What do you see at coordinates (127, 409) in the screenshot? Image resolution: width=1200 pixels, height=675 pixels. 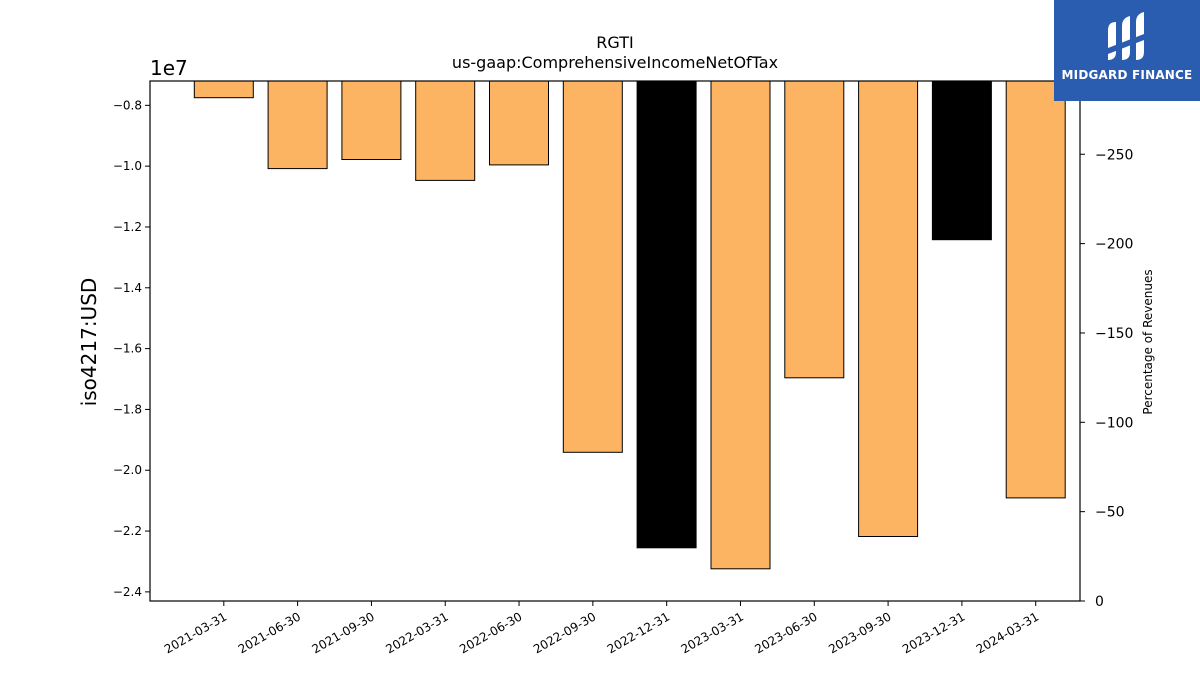 I see `y-tick-label: −1.8` at bounding box center [127, 409].